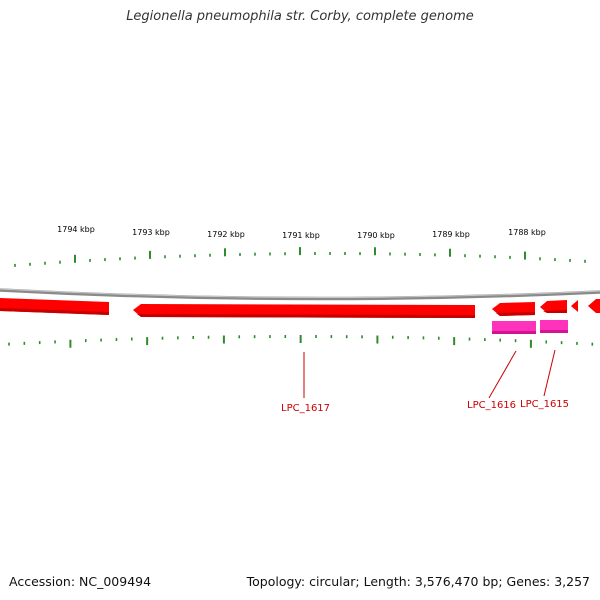 Image resolution: width=600 pixels, height=600 pixels. I want to click on gene-features, so click(300, 316).